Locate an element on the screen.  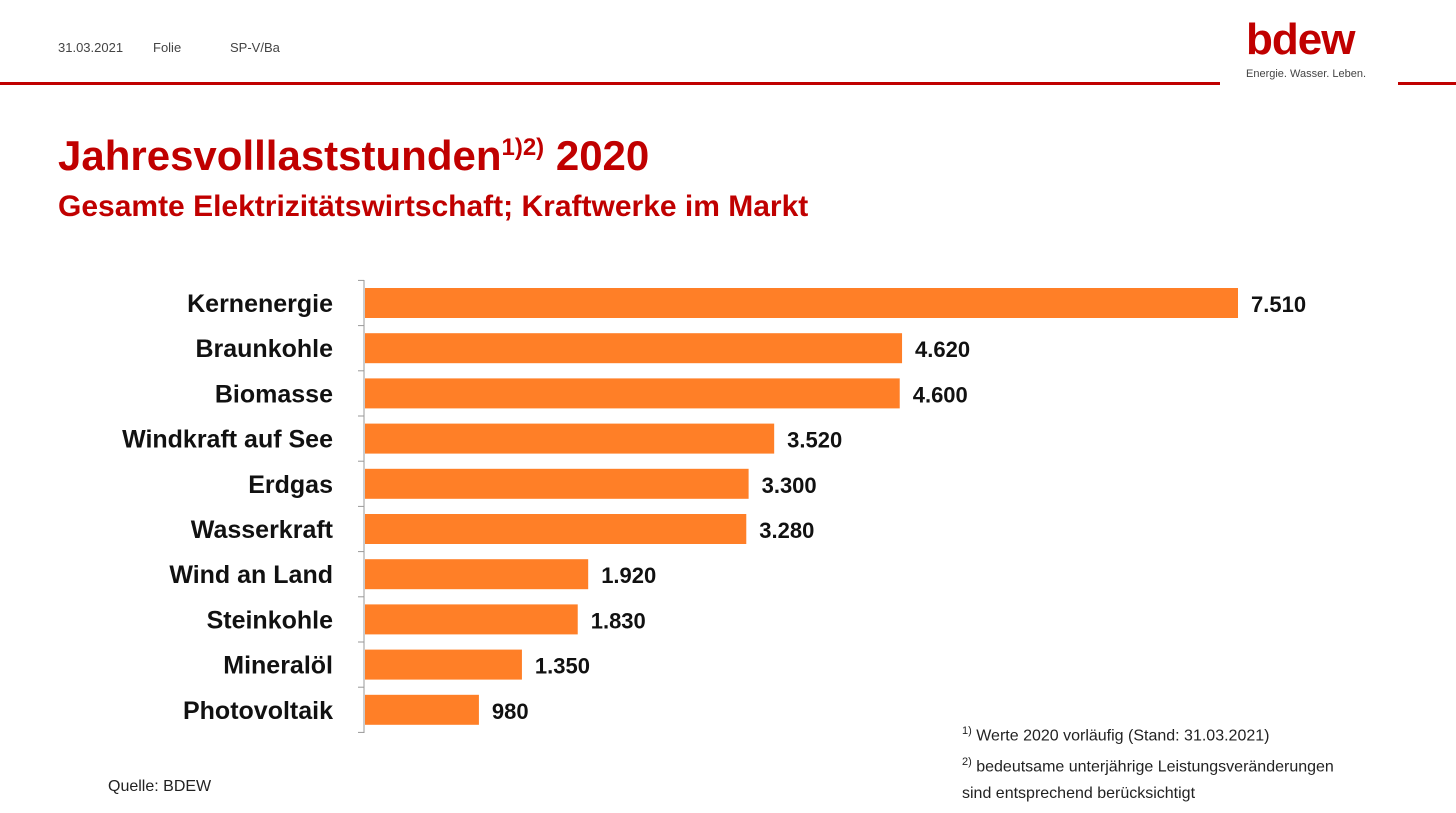
footnote-1-marker: 1) is located at coordinates (967, 731).